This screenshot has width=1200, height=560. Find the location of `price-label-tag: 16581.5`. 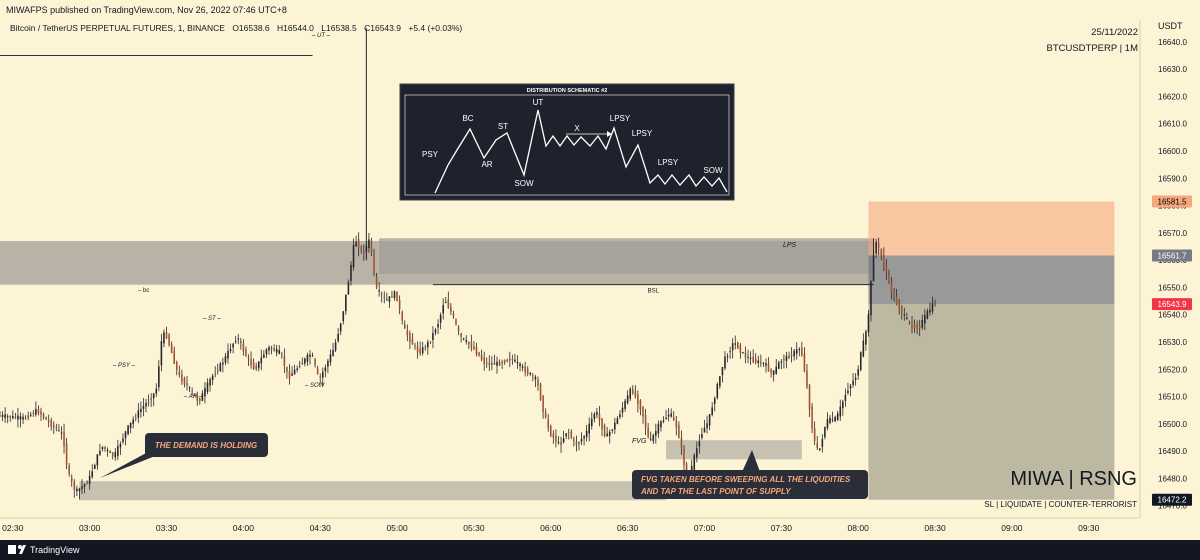

price-label-tag: 16581.5 is located at coordinates (1172, 201).